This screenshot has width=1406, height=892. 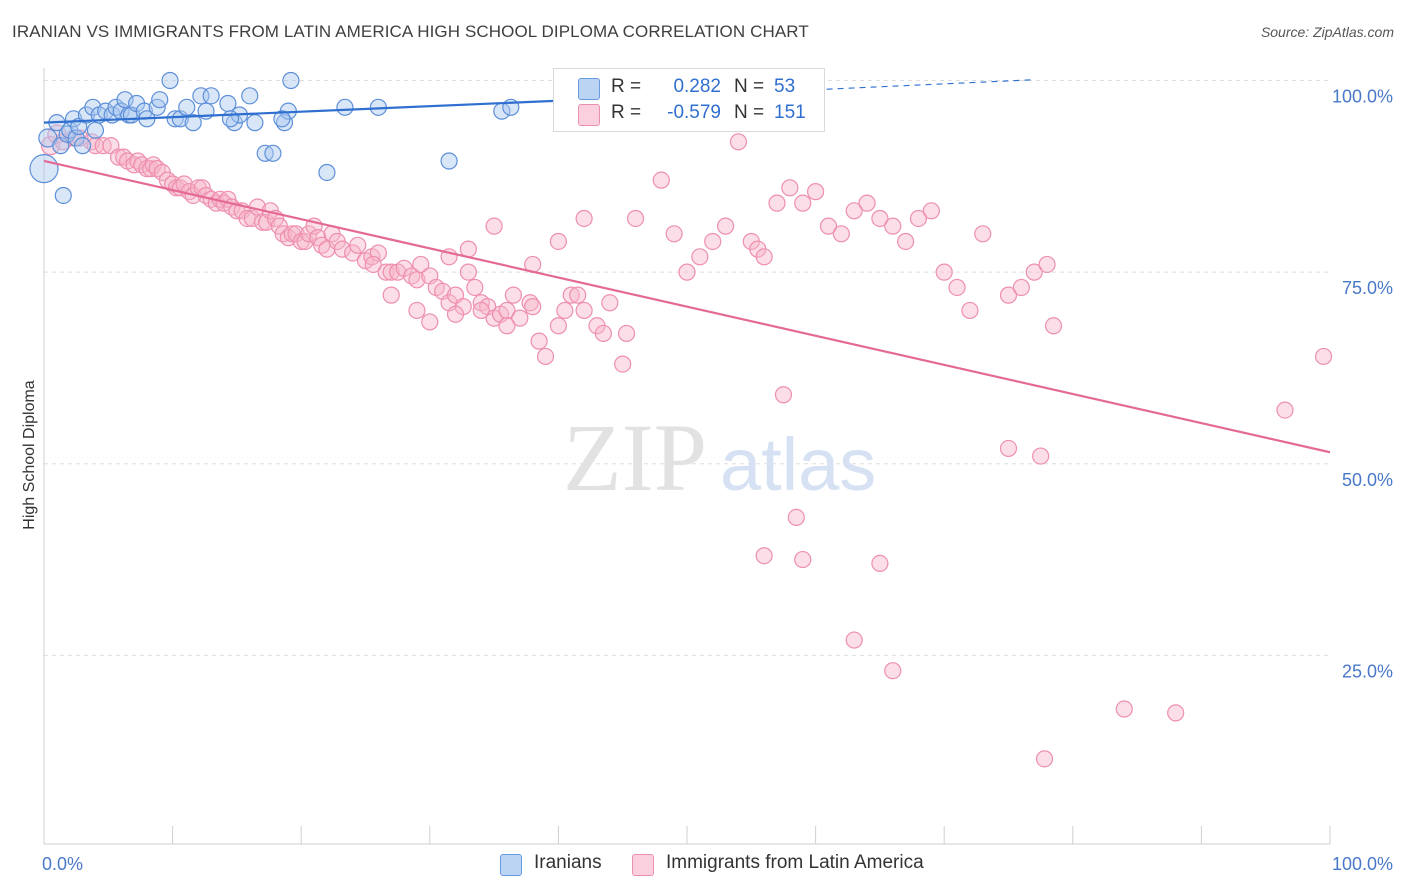 I want to click on series-legend: Iranians Immigrants from Latin America, so click(x=703, y=865).